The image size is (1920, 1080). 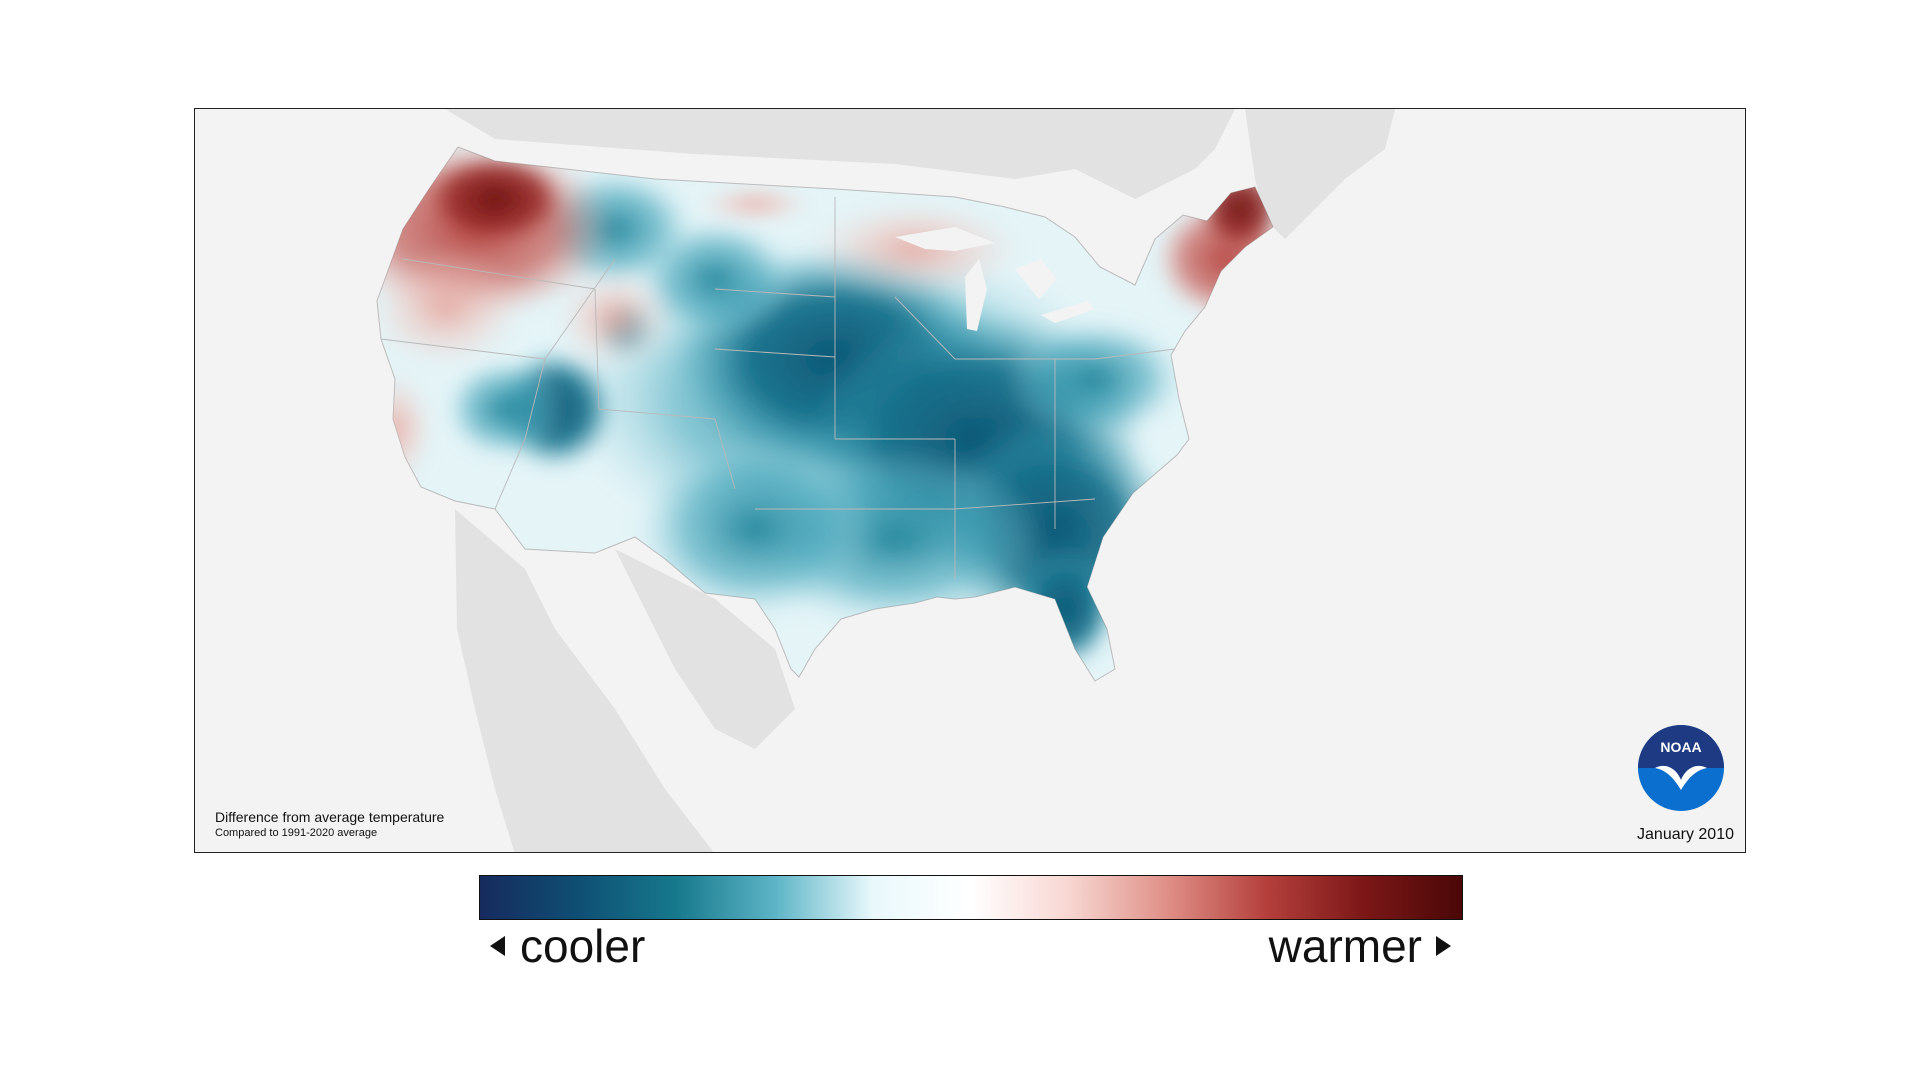 I want to click on eastern-canada-land, so click(x=1320, y=174).